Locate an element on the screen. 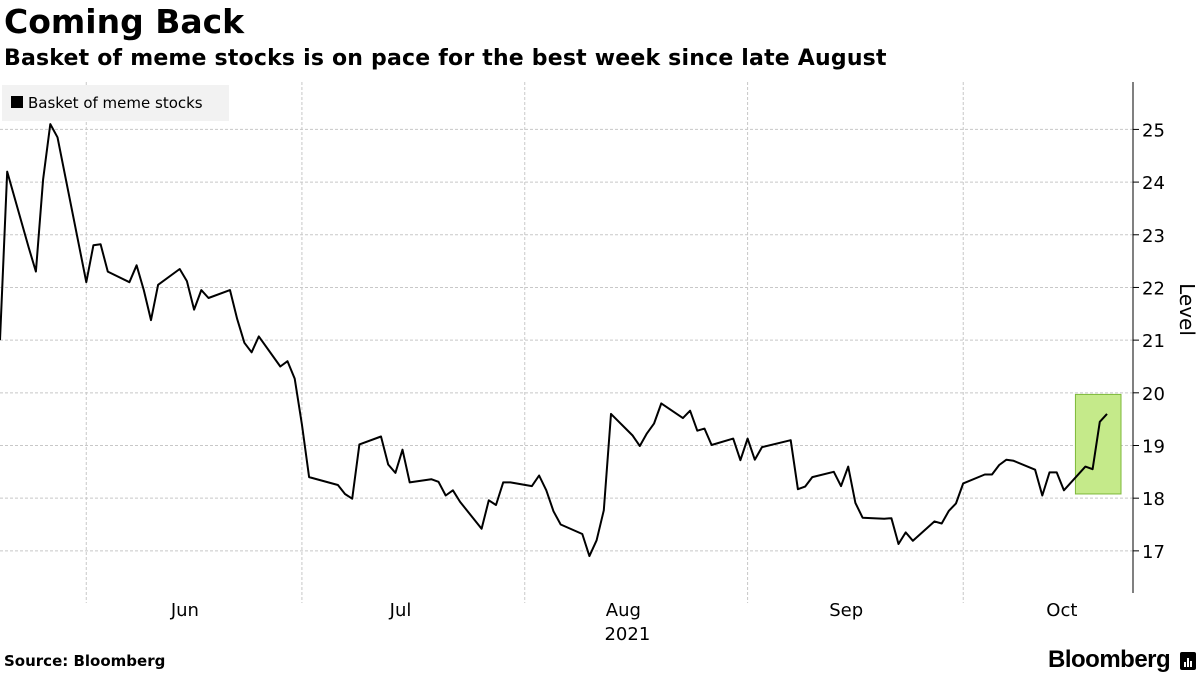  x-year-label: 2021 is located at coordinates (627, 634).